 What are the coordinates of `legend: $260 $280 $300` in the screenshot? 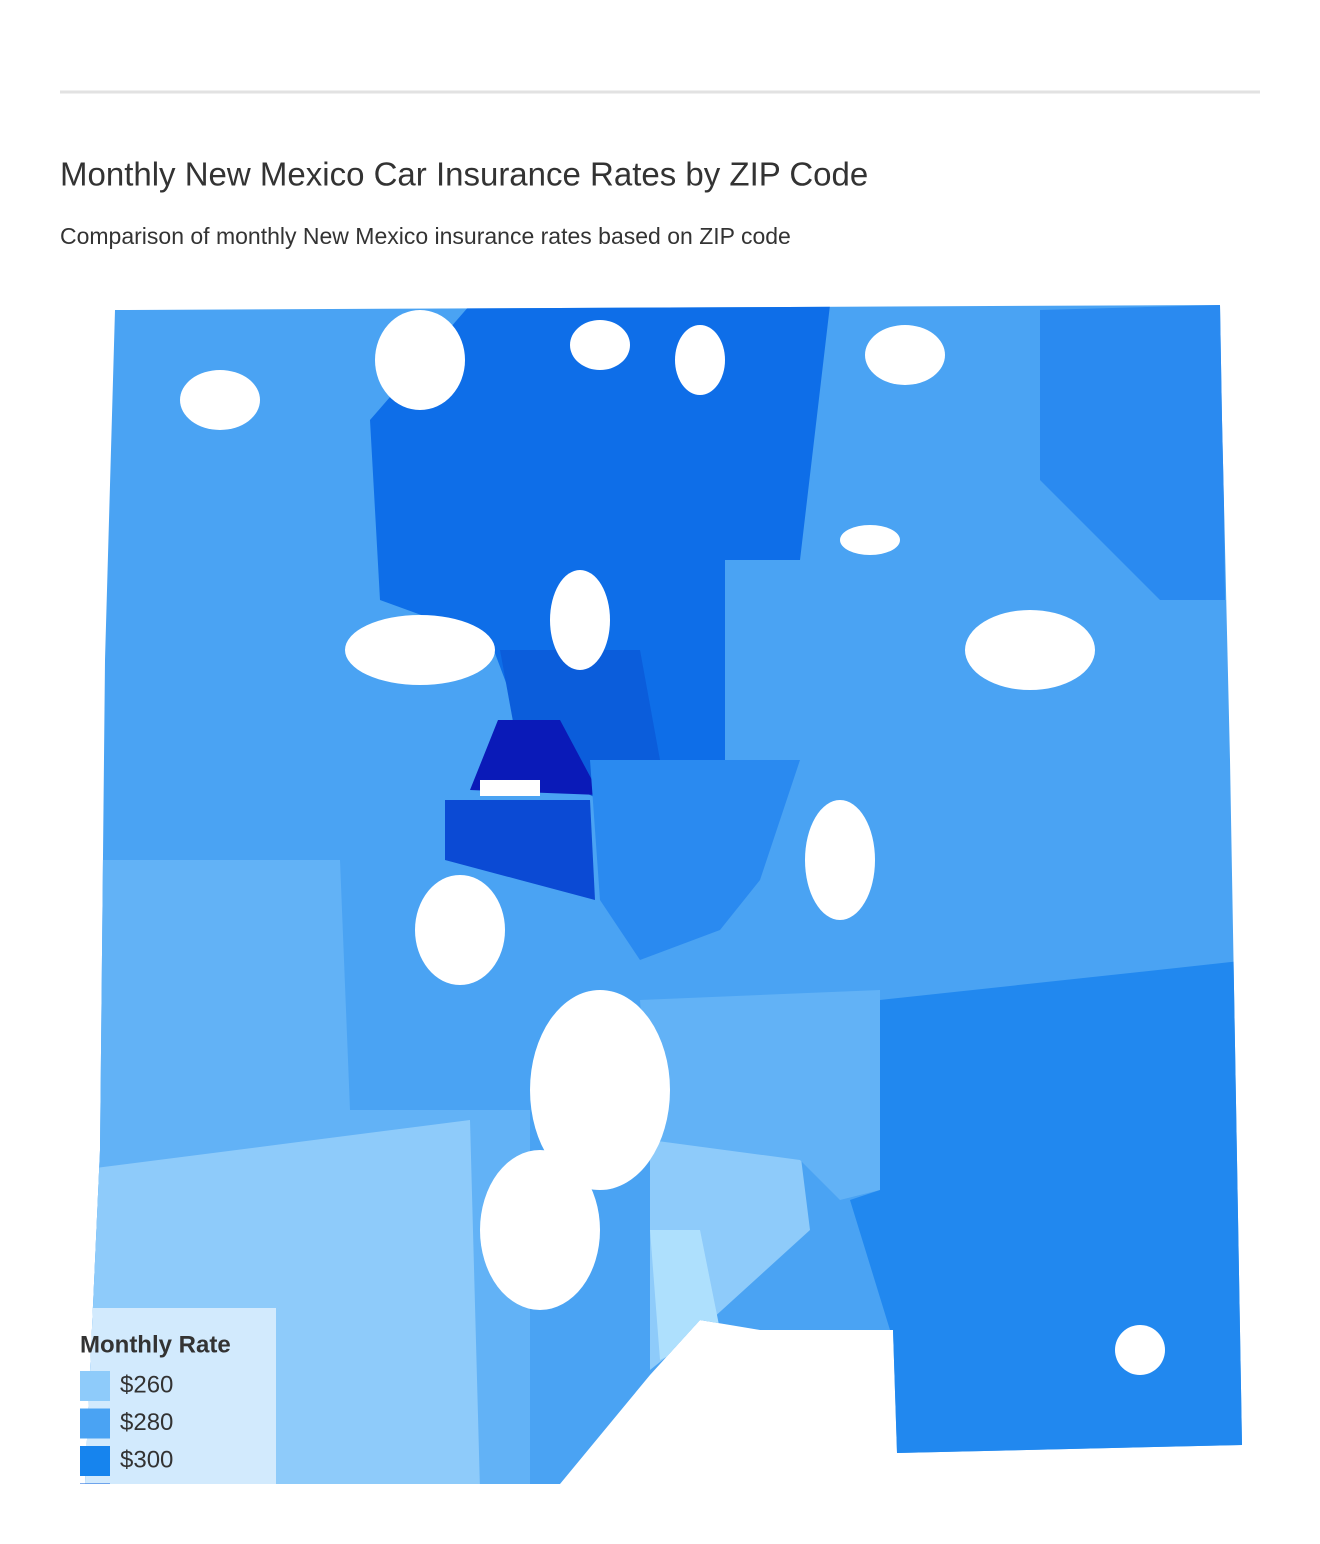 It's located at (126, 1427).